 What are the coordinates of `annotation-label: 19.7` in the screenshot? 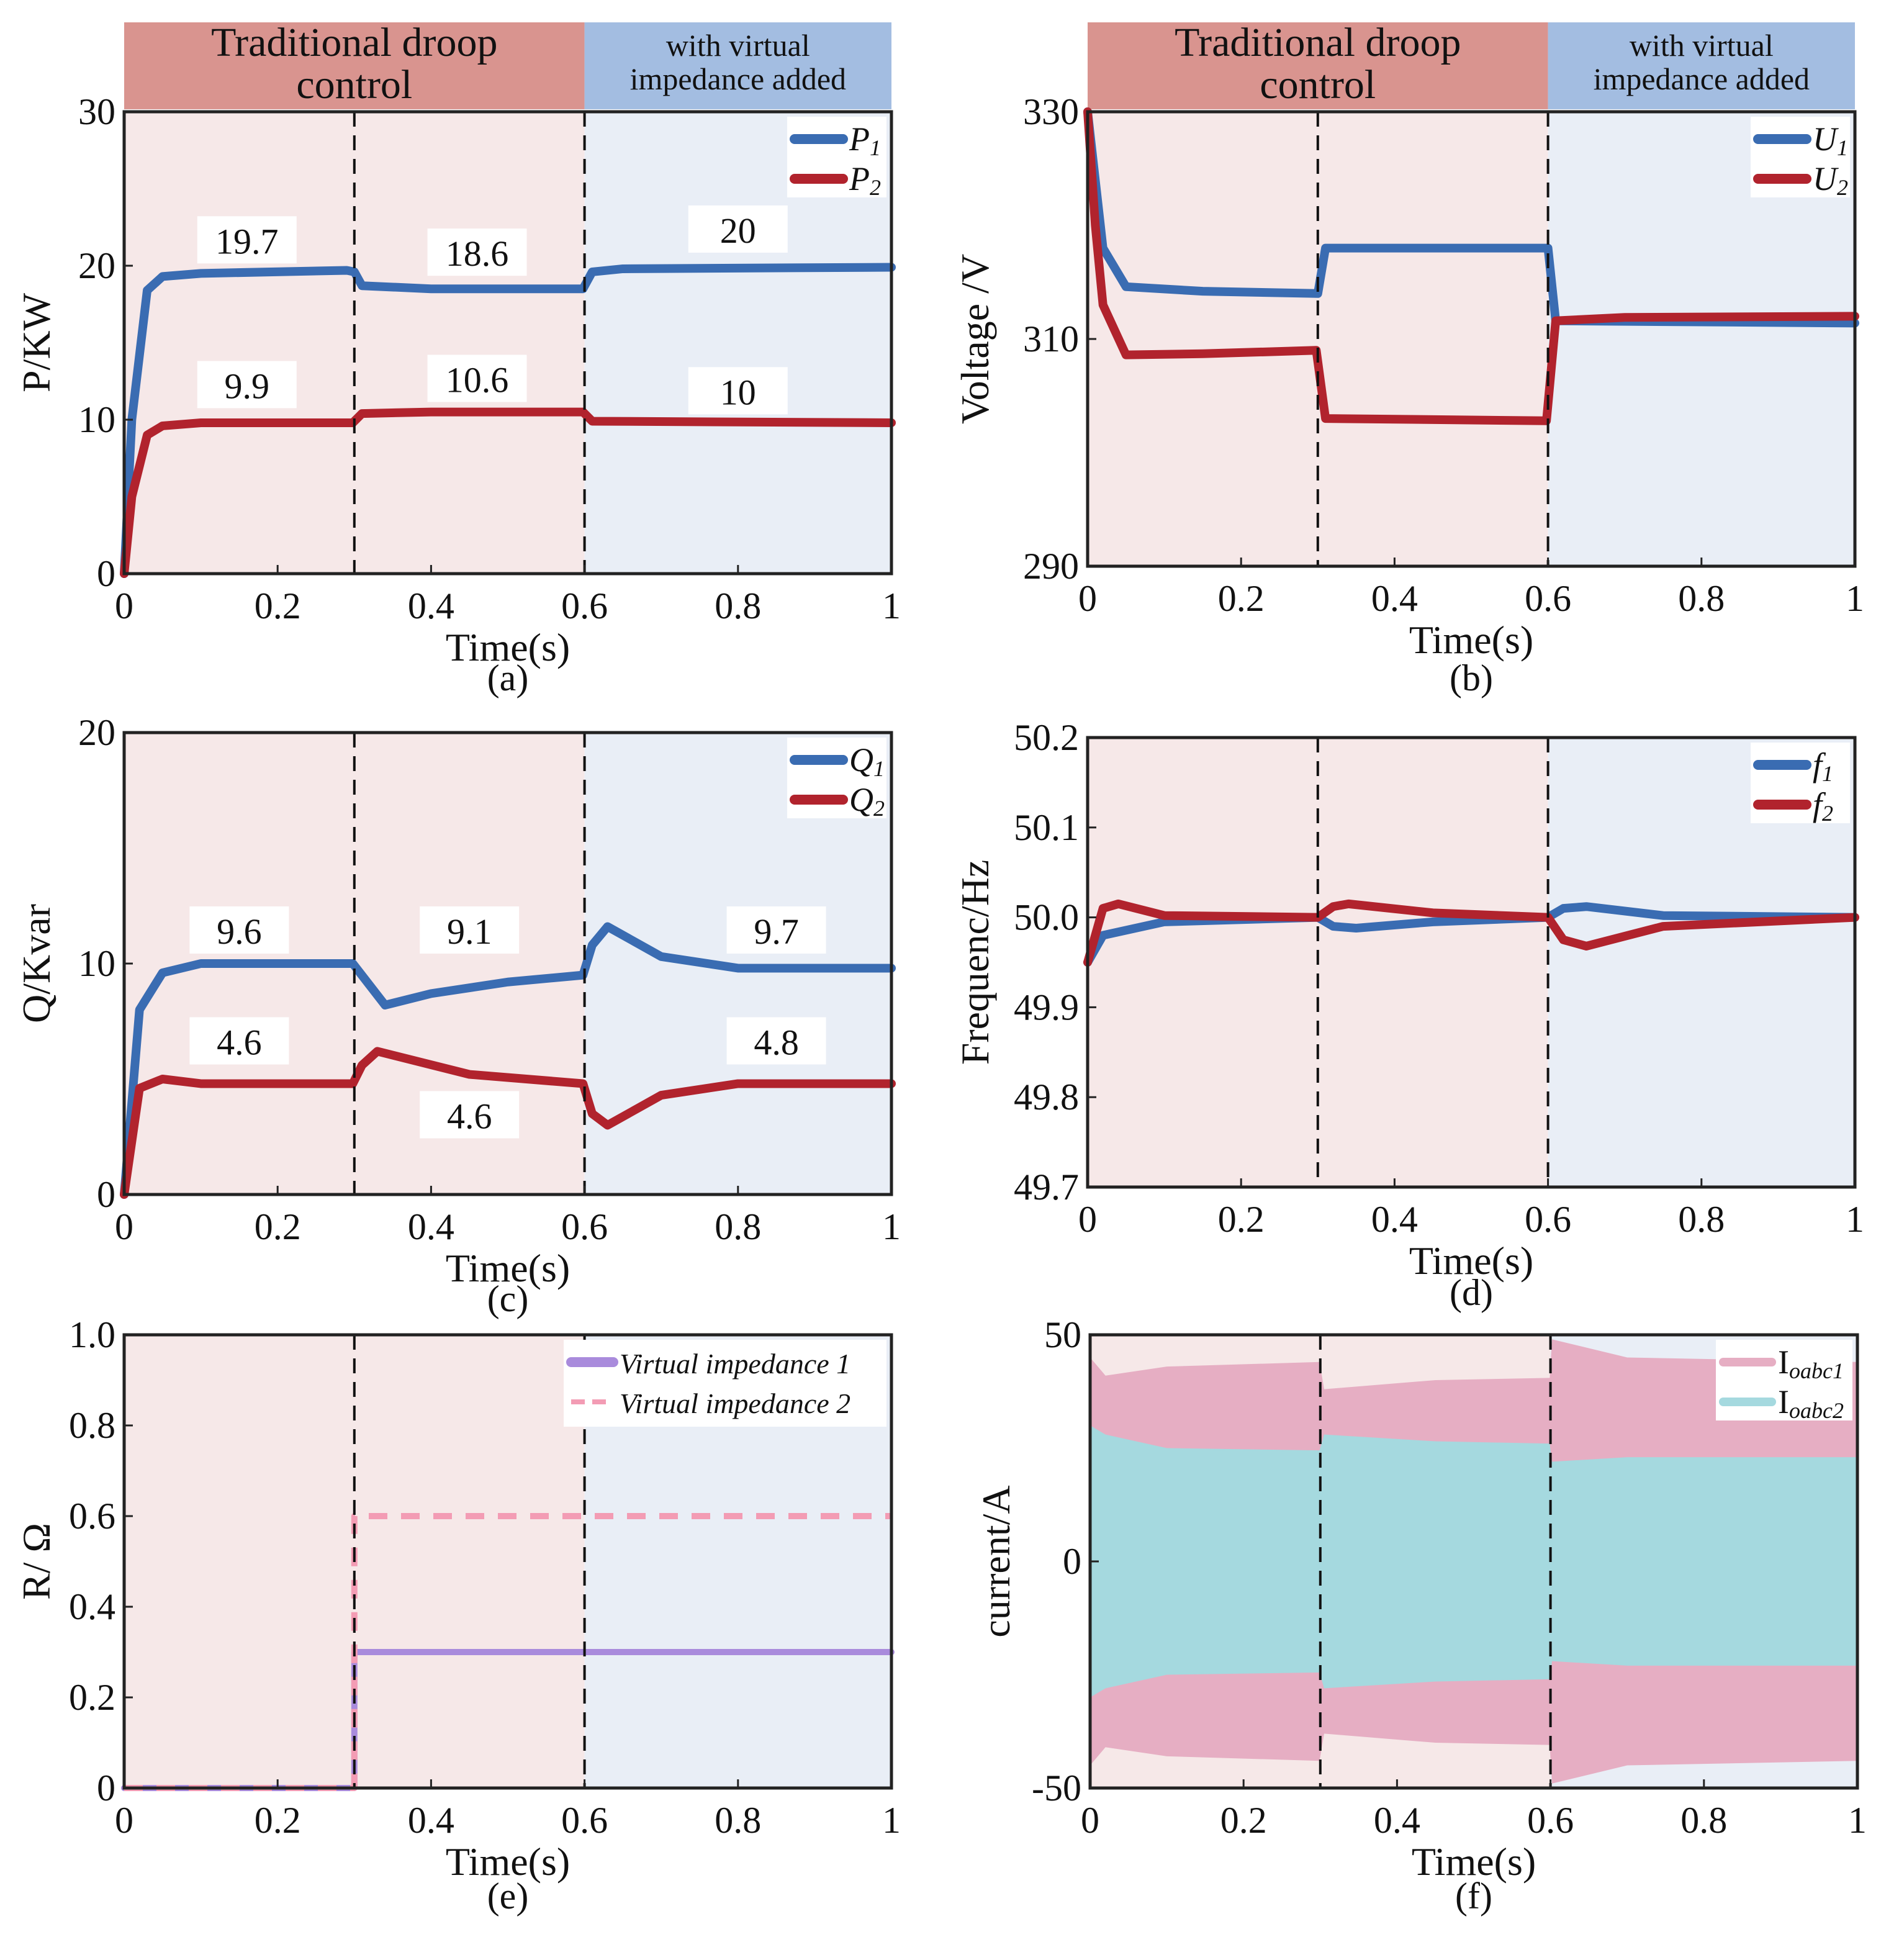 It's located at (247, 241).